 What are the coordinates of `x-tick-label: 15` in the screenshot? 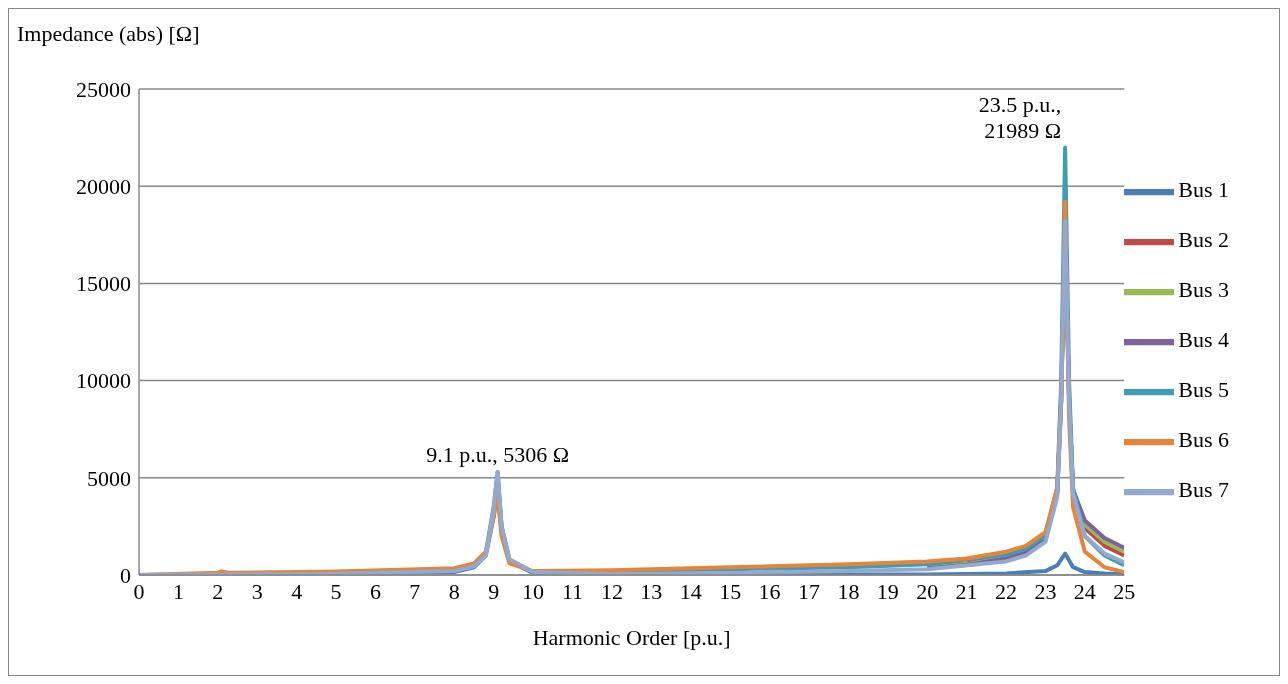 It's located at (730, 591).